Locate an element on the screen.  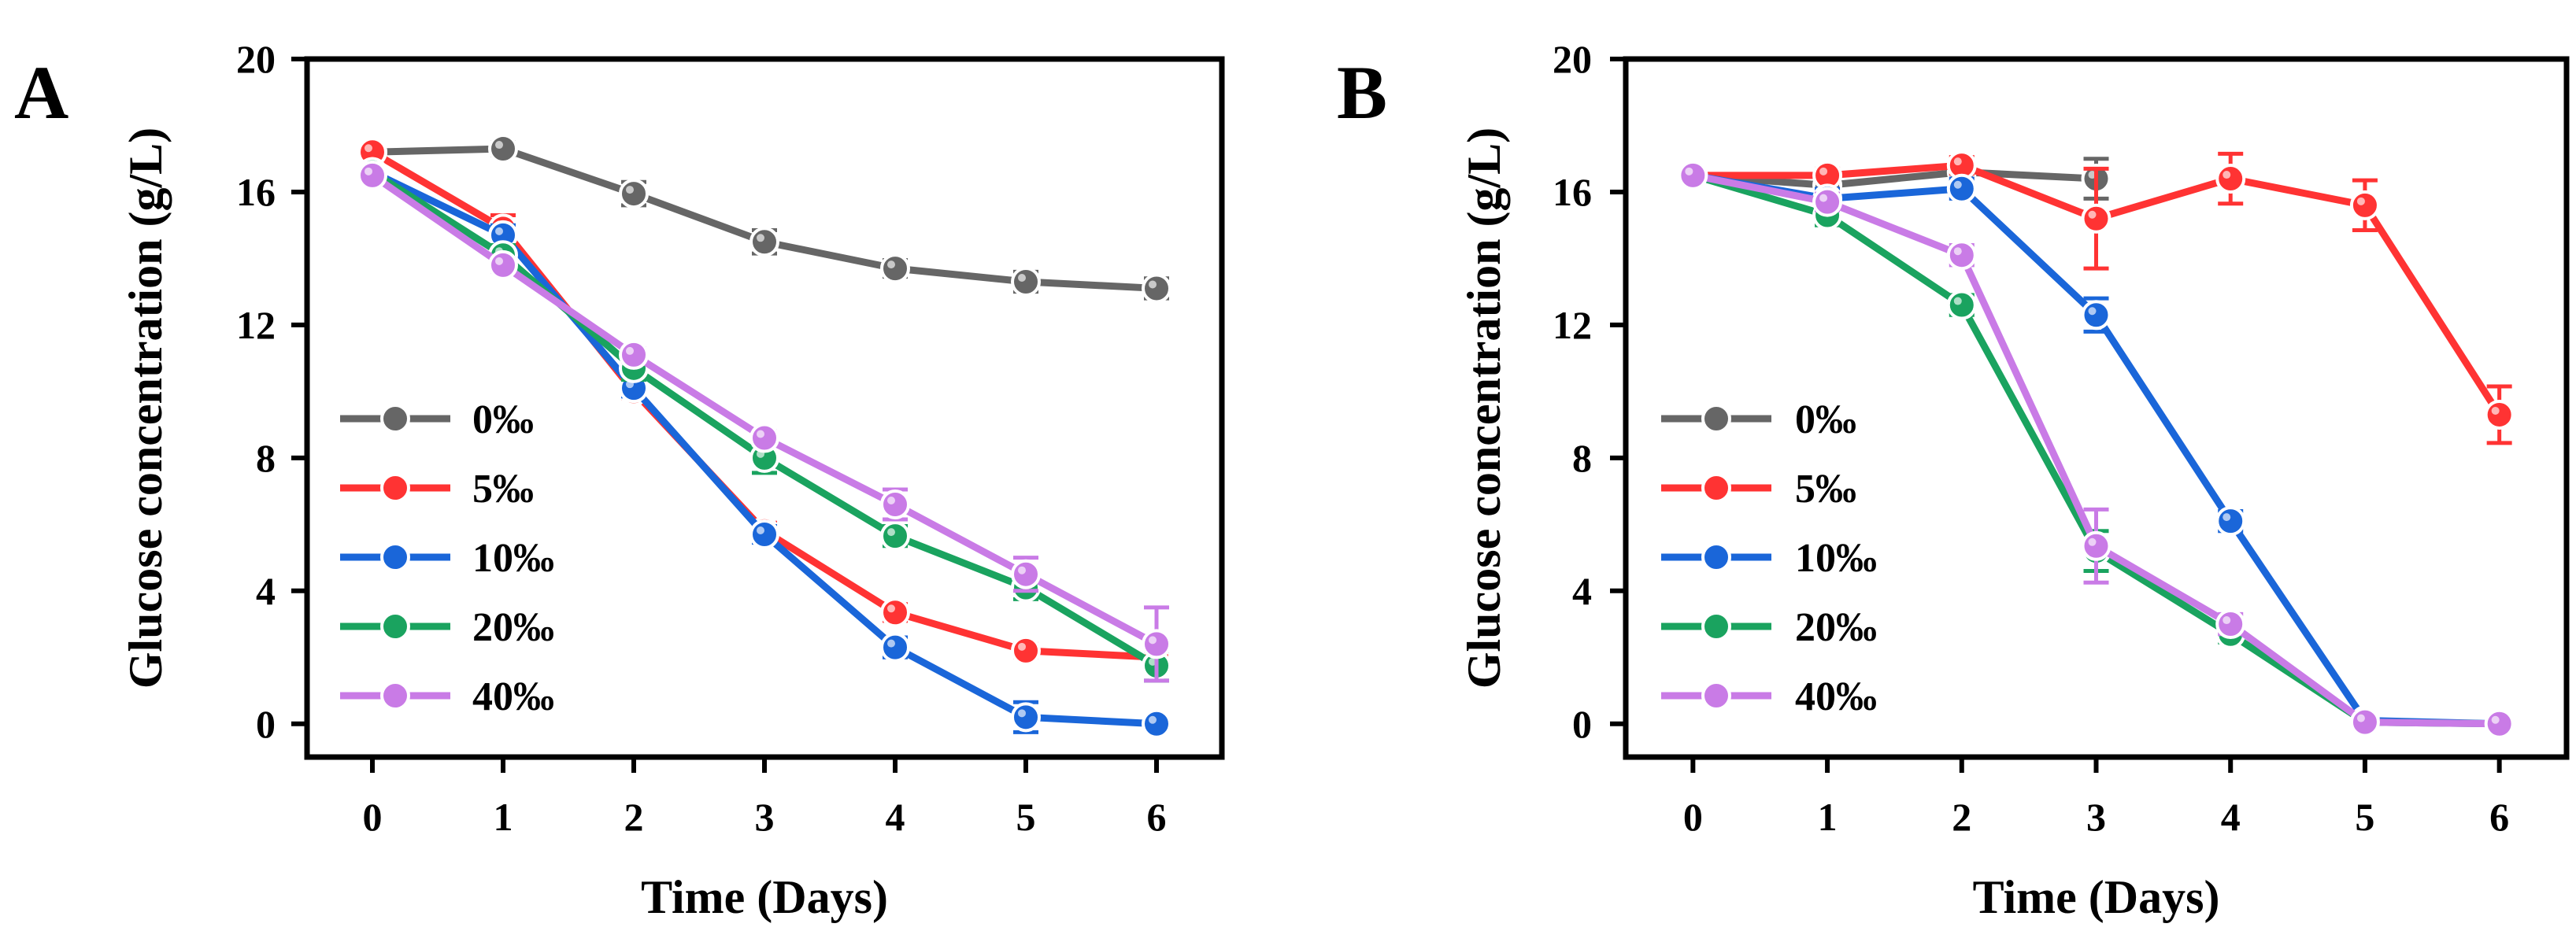
y-tick-label: 0 is located at coordinates (1582, 724).